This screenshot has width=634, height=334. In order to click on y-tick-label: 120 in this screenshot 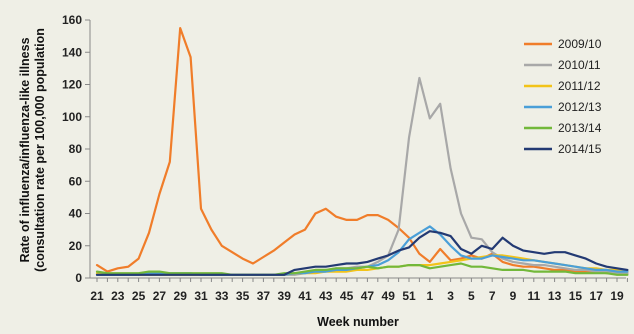, I will do `click(72, 85)`.